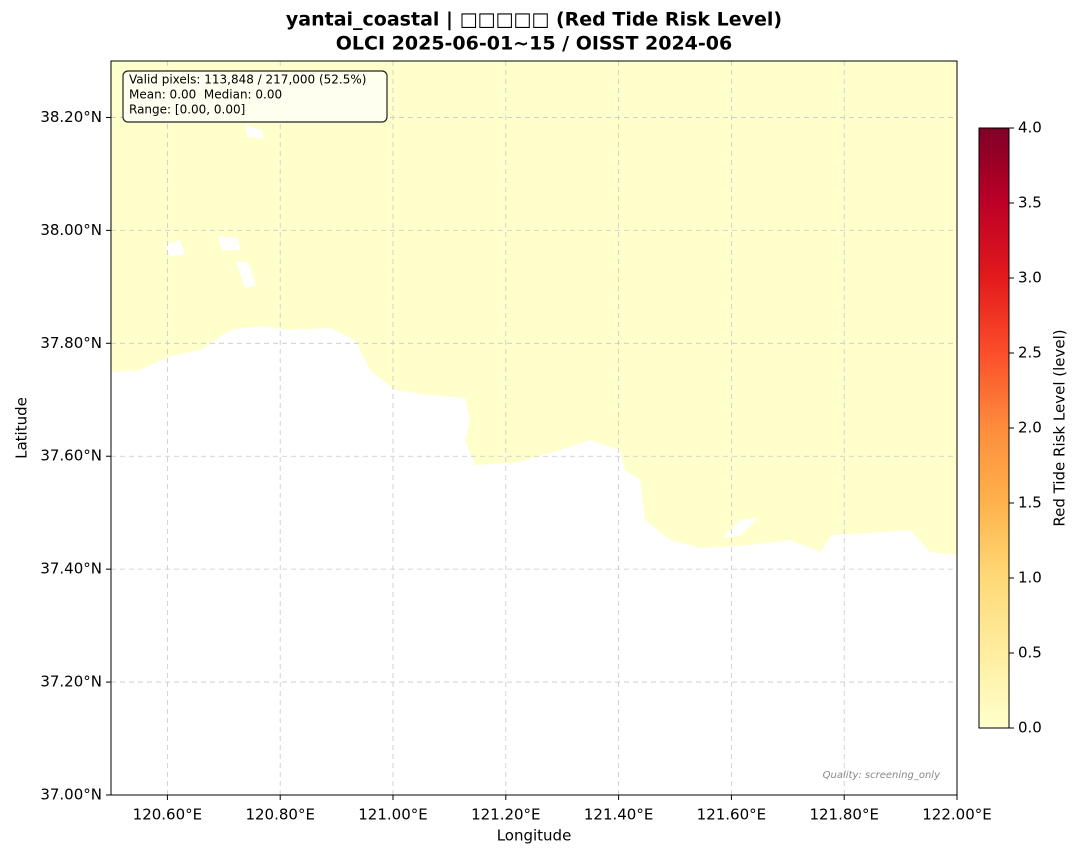 Image resolution: width=1080 pixels, height=861 pixels. What do you see at coordinates (1030, 203) in the screenshot?
I see `colorbar-tick-label: 3.5` at bounding box center [1030, 203].